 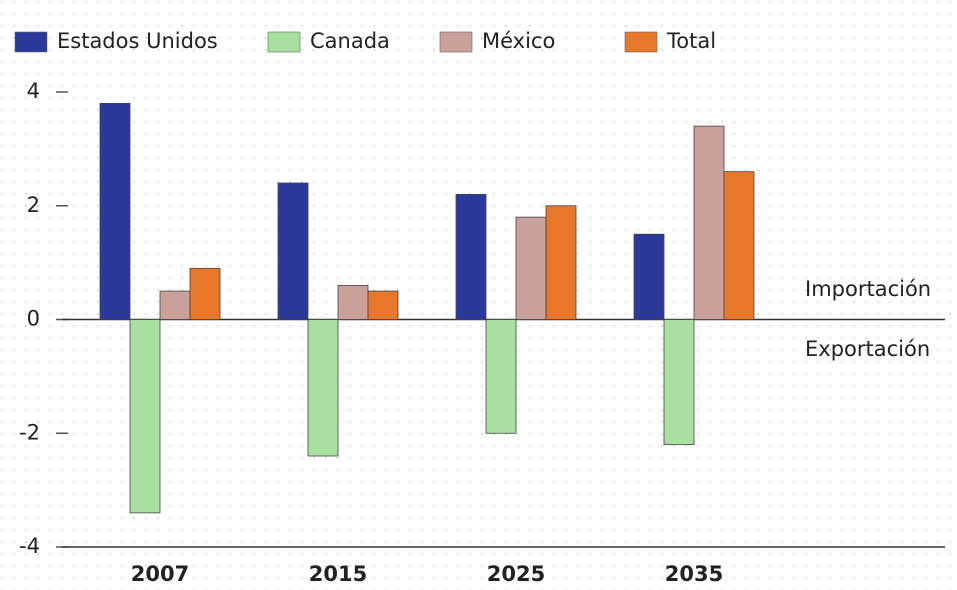 What do you see at coordinates (29, 432) in the screenshot?
I see `y-tick-label: -2` at bounding box center [29, 432].